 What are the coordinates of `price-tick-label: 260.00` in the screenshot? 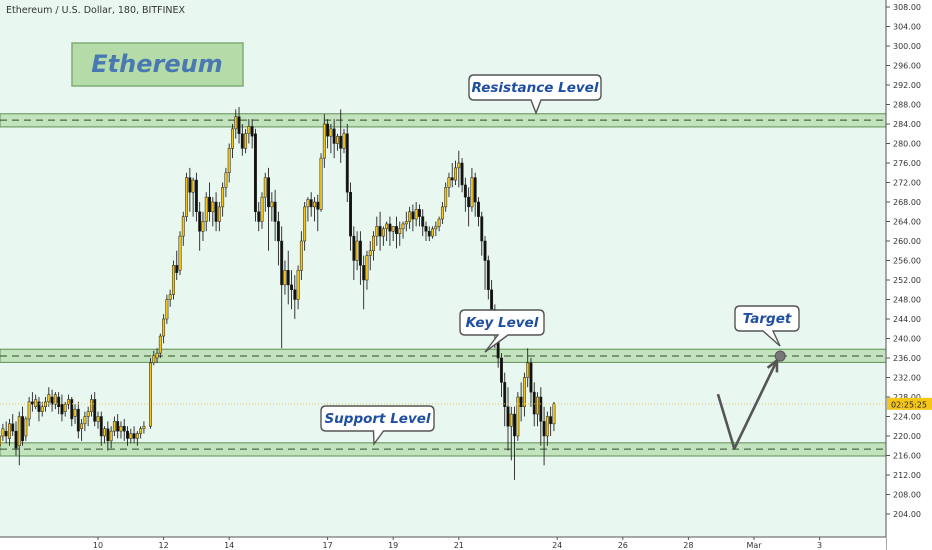 It's located at (907, 241).